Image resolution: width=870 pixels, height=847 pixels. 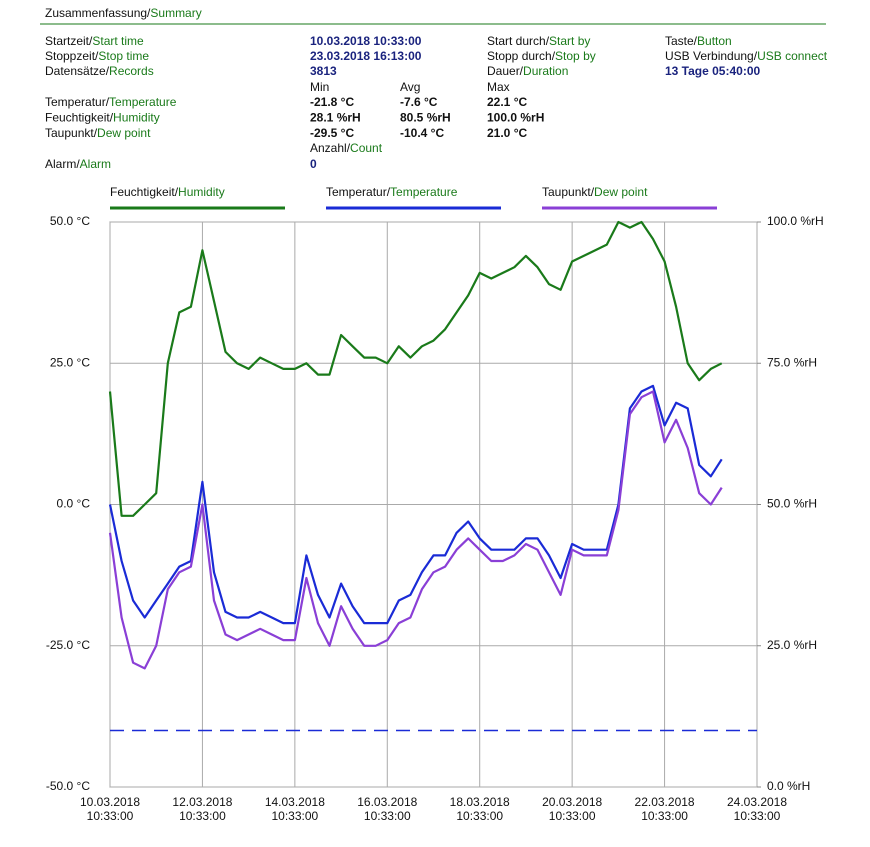 I want to click on stat-value: 100.0 %rH, so click(x=515, y=118).